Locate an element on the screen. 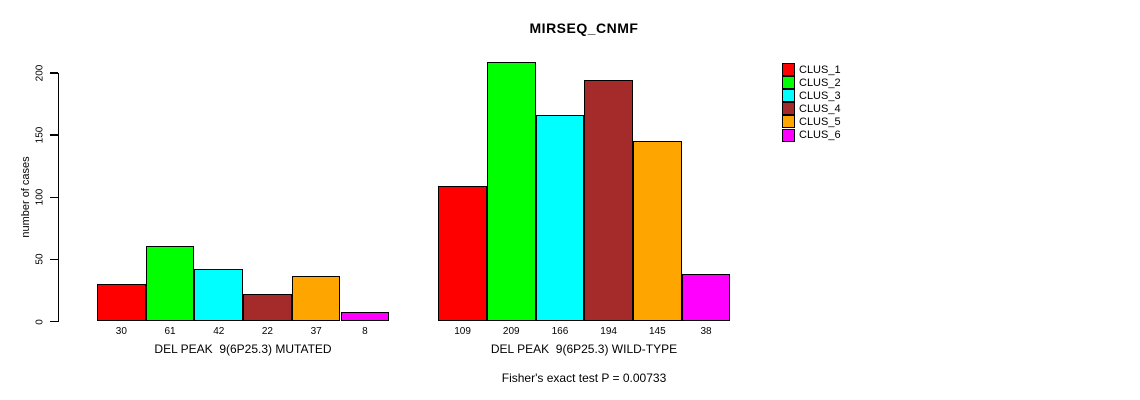 The image size is (1140, 400). legend-label-clus_2: CLUS_2 is located at coordinates (820, 82).